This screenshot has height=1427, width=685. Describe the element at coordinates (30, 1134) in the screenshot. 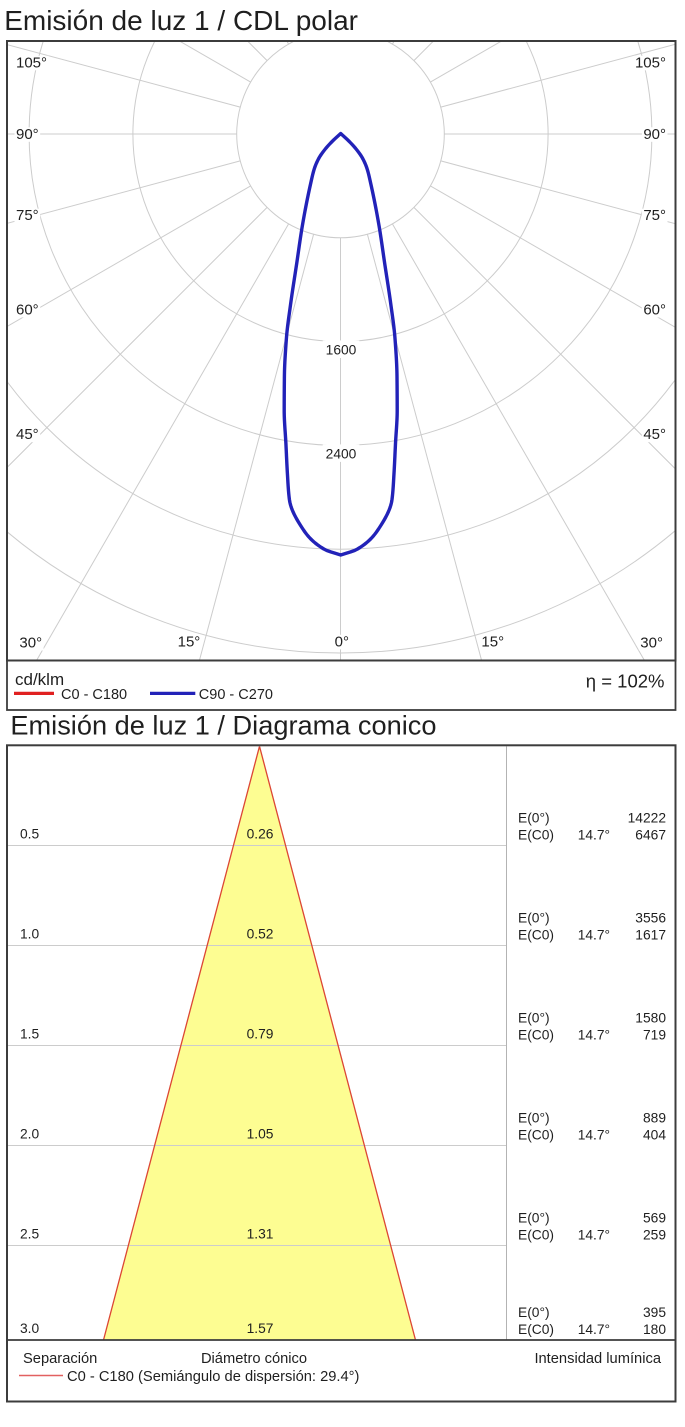

I see `svg-text: 2.0` at that location.